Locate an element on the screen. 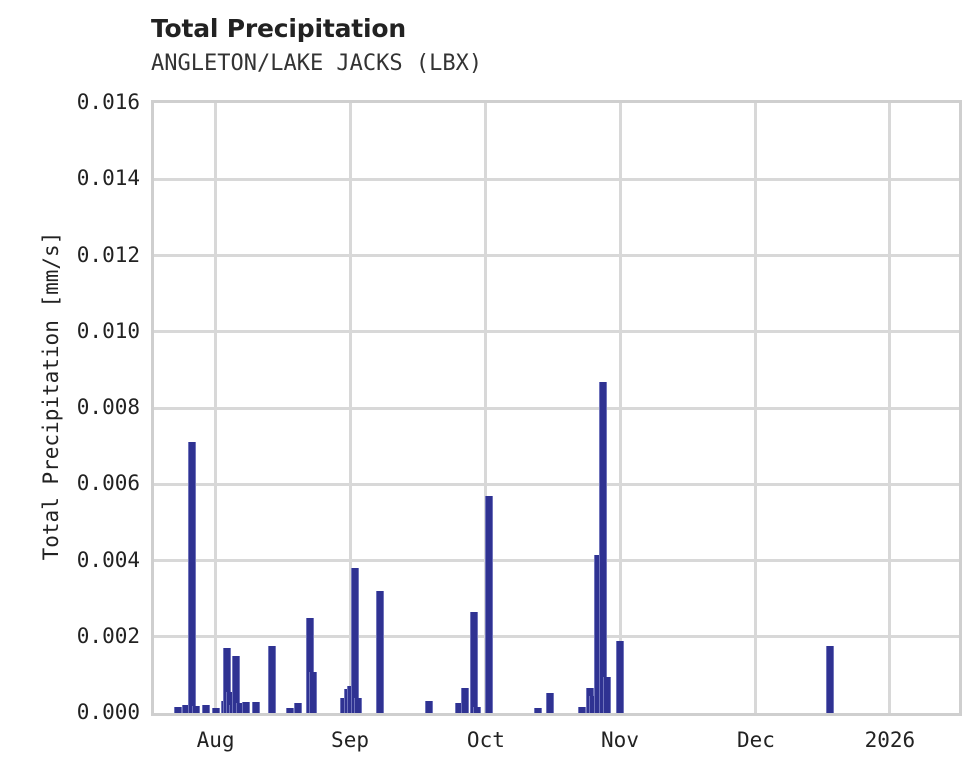 The height and width of the screenshot is (780, 980). y-axis-tick-label: 0.016 is located at coordinates (108, 102).